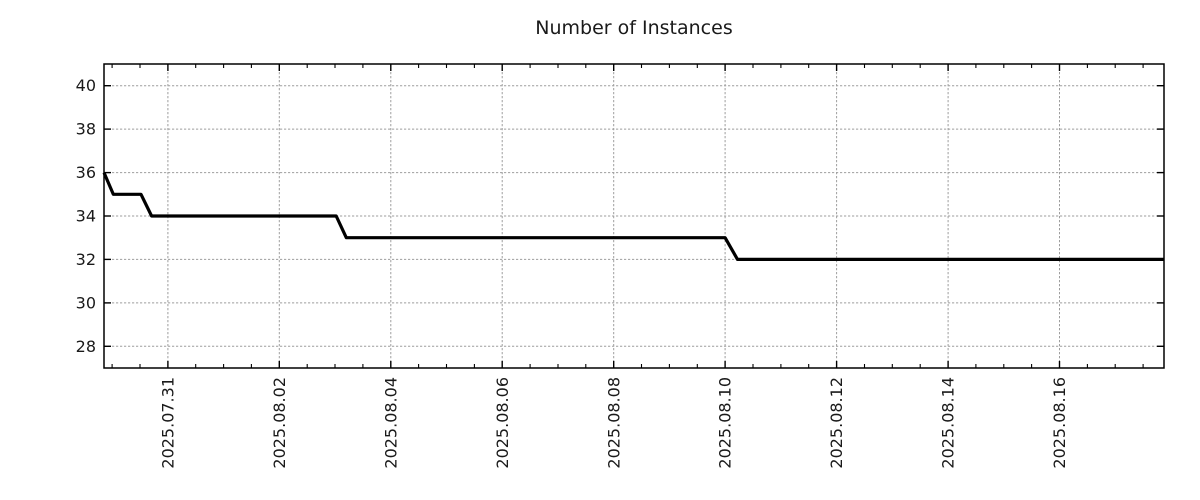 This screenshot has width=1200, height=500. Describe the element at coordinates (725, 423) in the screenshot. I see `x-tick-label: 2025.08.10` at that location.